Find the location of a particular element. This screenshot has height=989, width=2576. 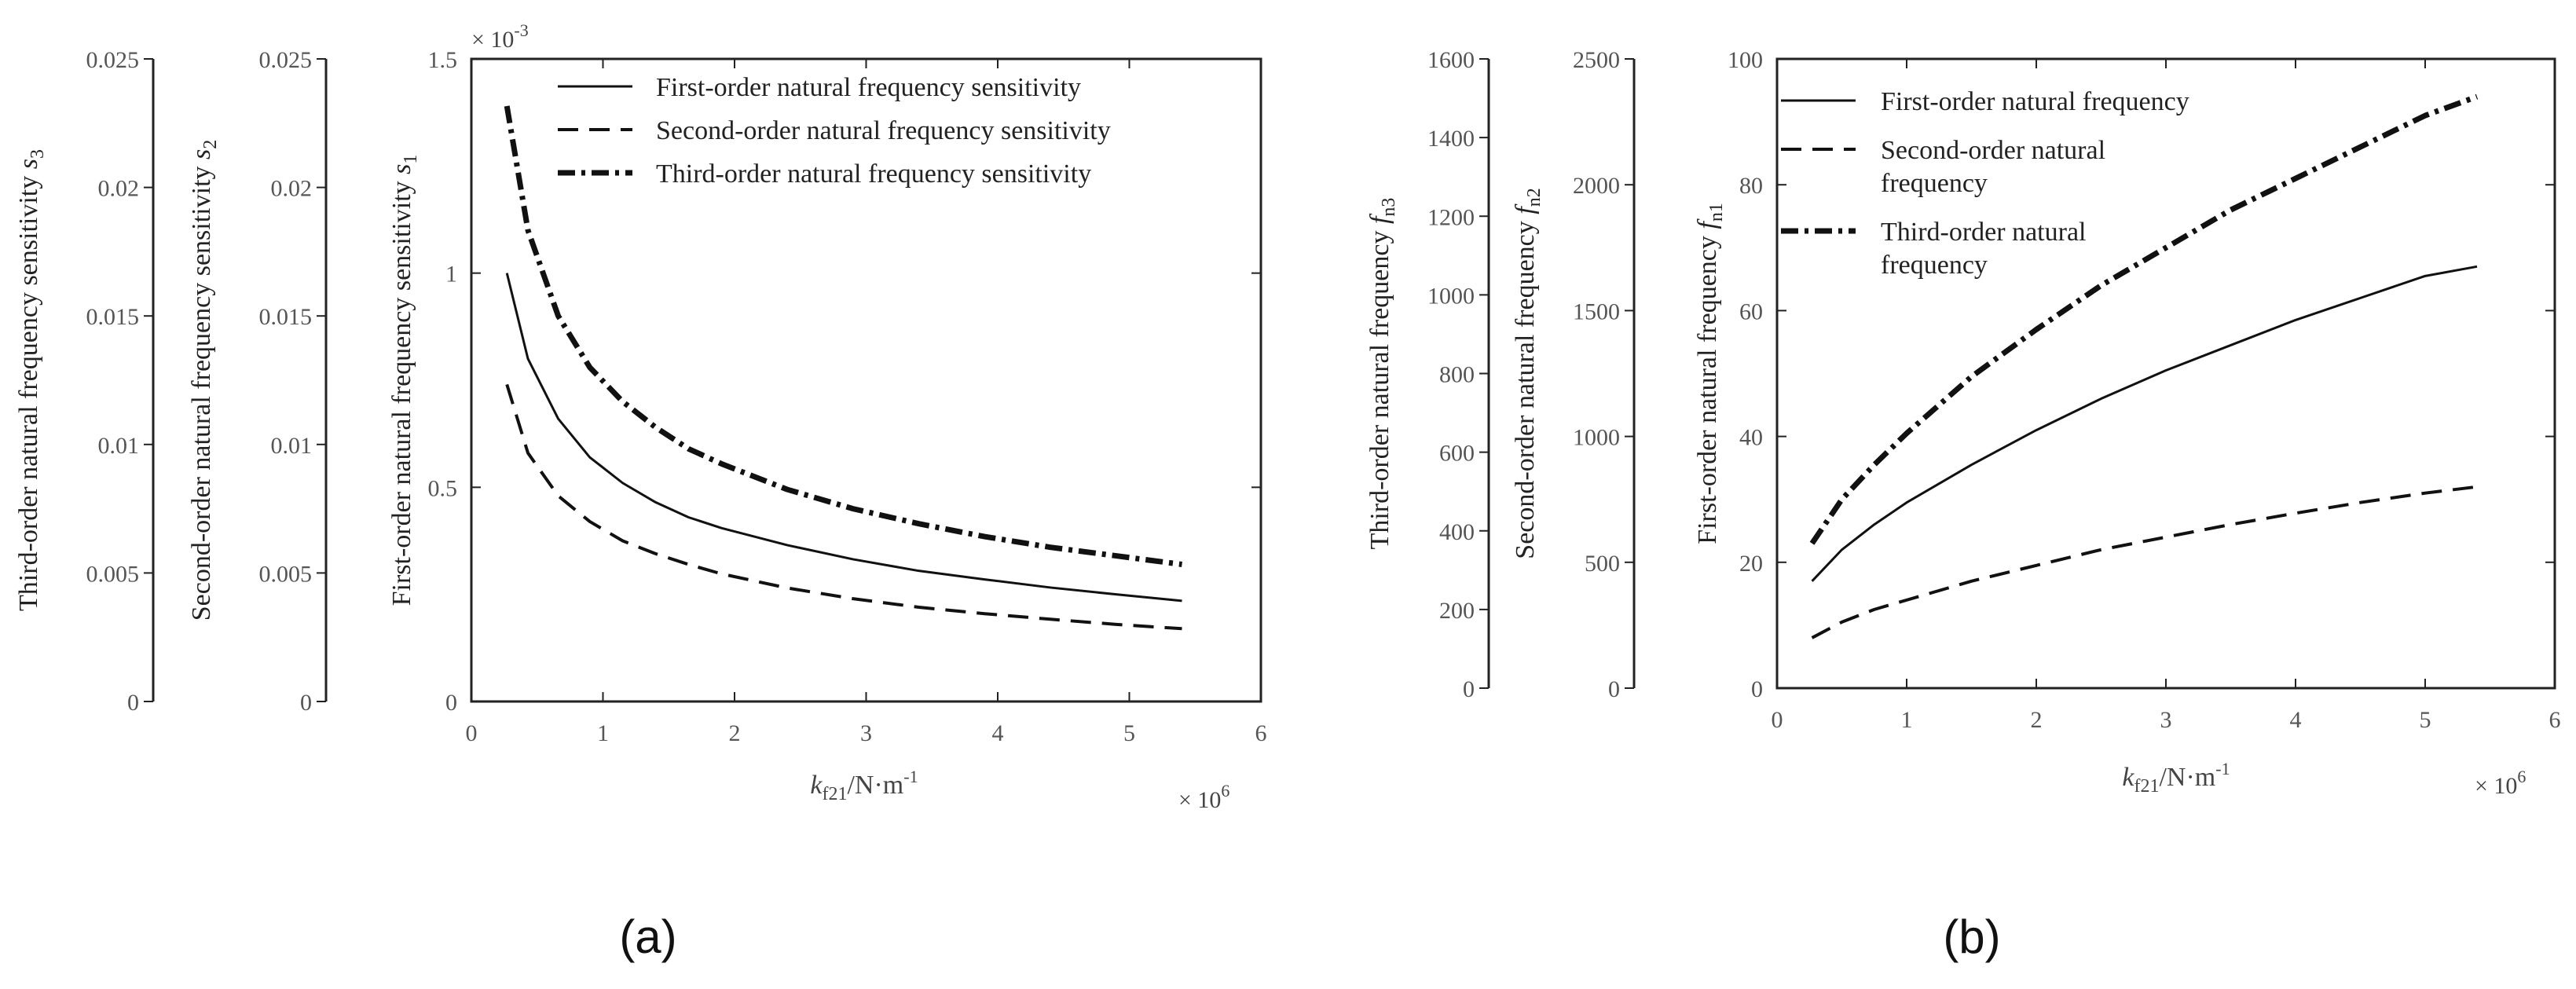

y-tick-label: 40 is located at coordinates (1751, 438).